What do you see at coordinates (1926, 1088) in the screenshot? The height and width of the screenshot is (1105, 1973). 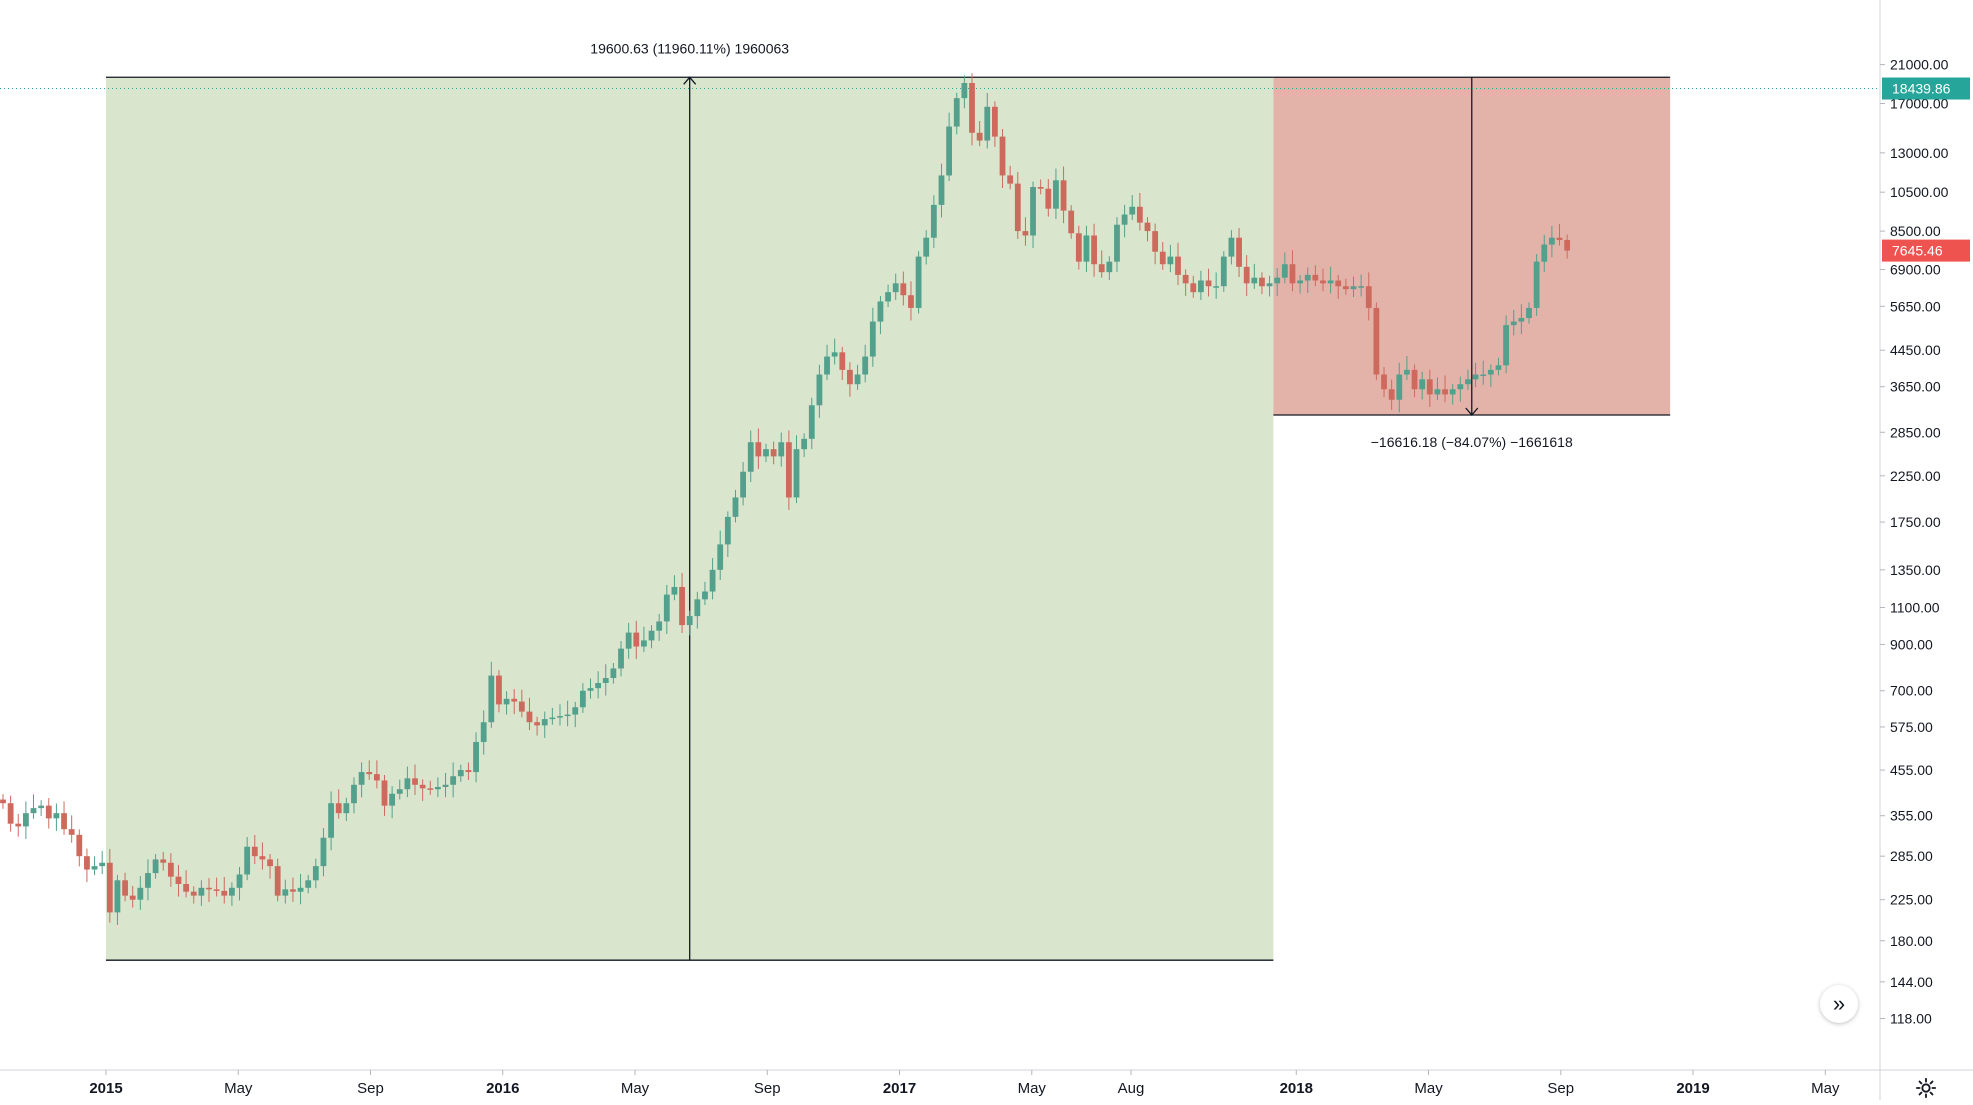 I see `settings-button` at bounding box center [1926, 1088].